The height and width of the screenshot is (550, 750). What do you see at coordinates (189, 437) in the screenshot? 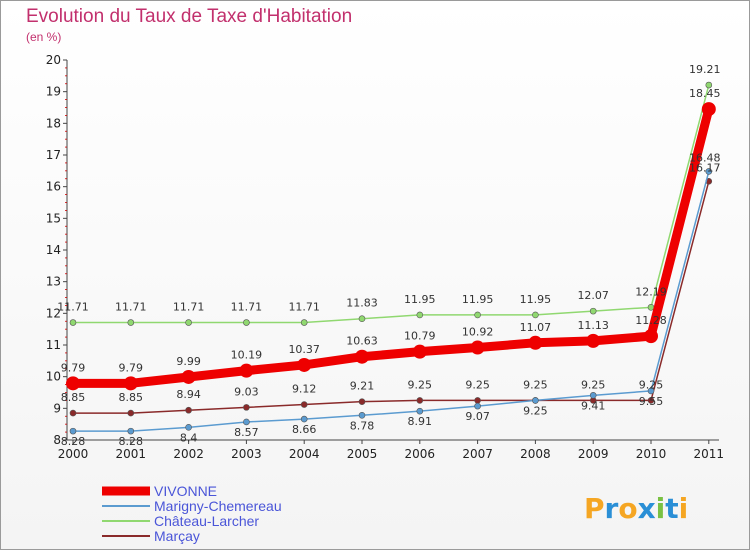
I see `data-label: 8.4` at bounding box center [189, 437].